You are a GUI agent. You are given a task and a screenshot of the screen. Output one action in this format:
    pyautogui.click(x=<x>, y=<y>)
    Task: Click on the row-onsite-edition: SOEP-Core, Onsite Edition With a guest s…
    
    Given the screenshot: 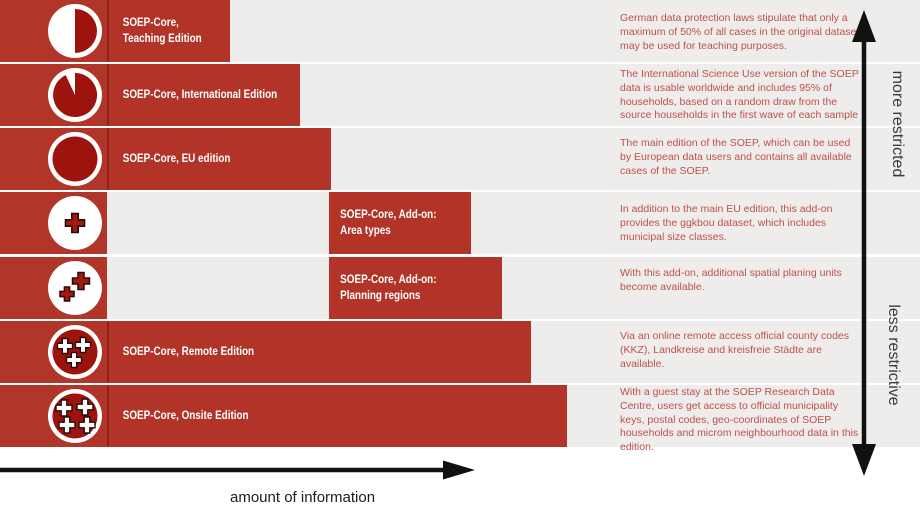 What is the action you would take?
    pyautogui.click(x=460, y=419)
    